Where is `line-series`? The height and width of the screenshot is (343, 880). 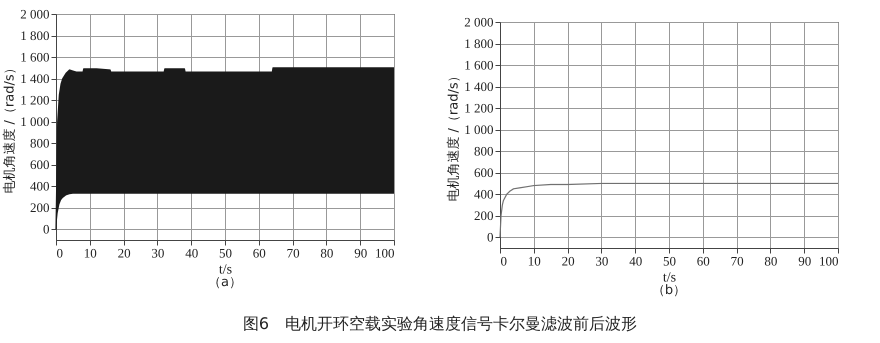
line-series is located at coordinates (669, 210).